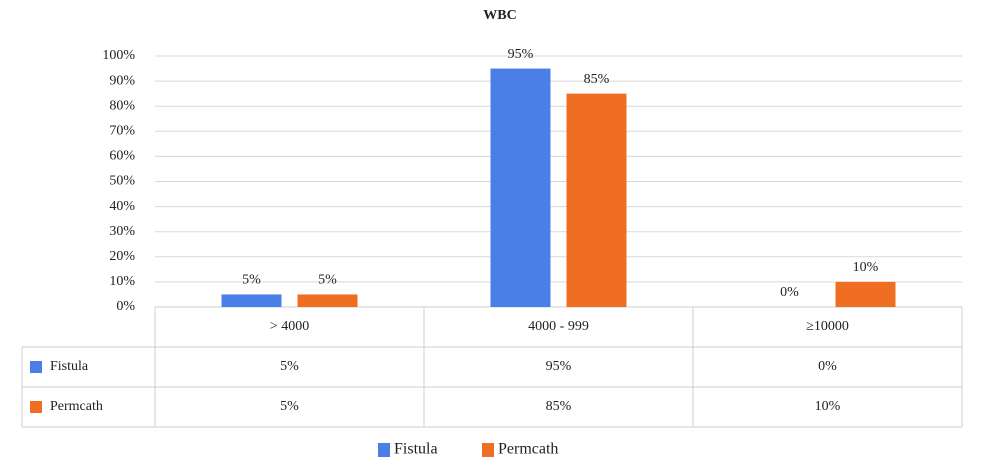 This screenshot has width=1000, height=471. I want to click on y-tick-label: 30%, so click(122, 231).